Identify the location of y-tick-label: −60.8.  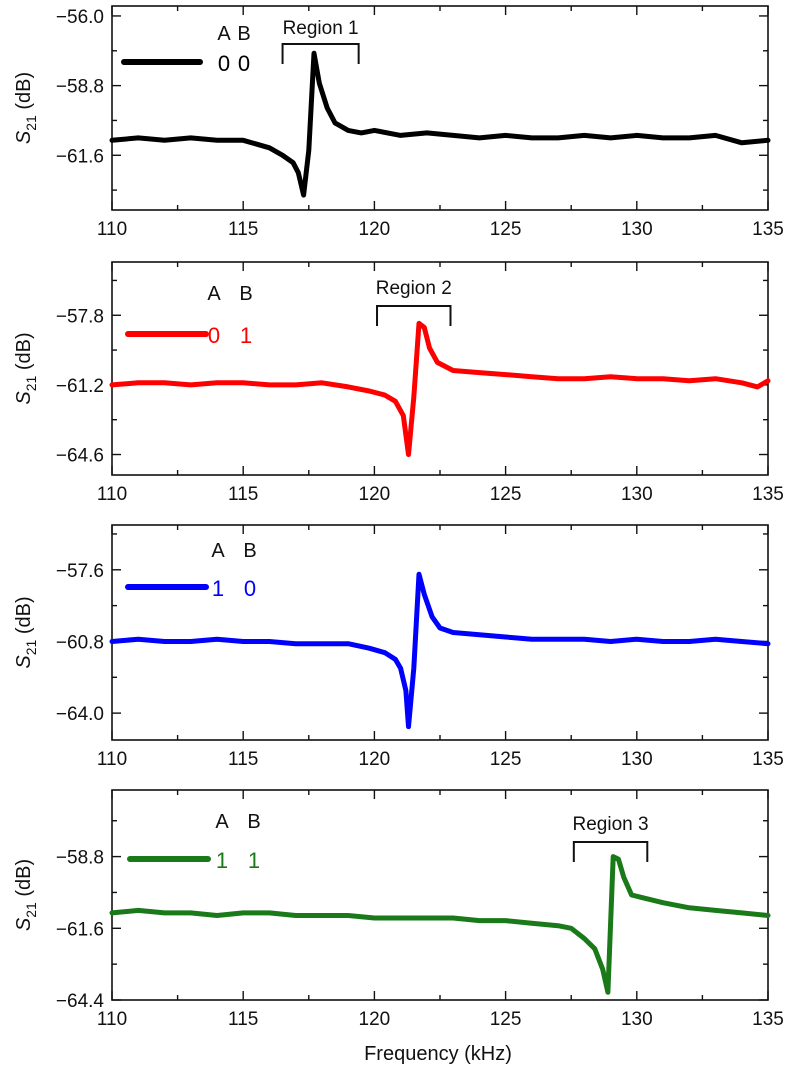
(80, 642).